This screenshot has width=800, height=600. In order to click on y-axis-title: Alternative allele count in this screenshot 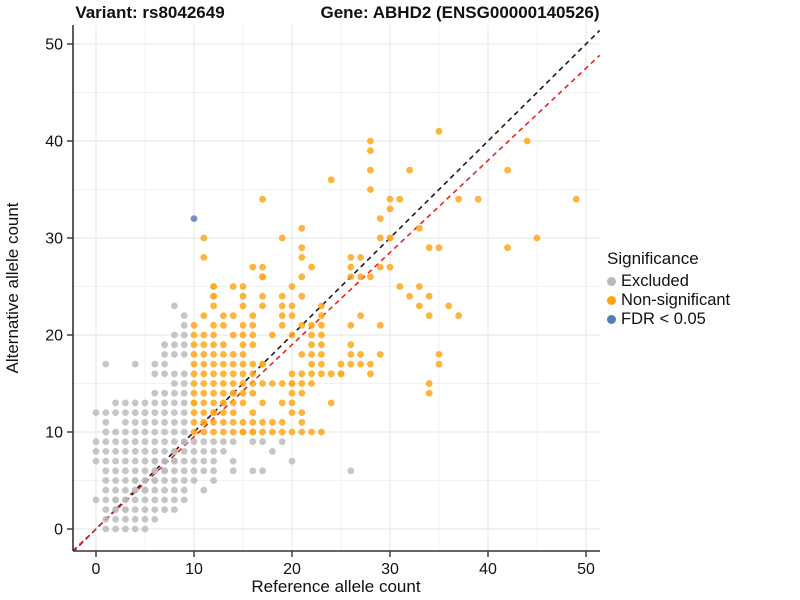, I will do `click(12, 287)`.